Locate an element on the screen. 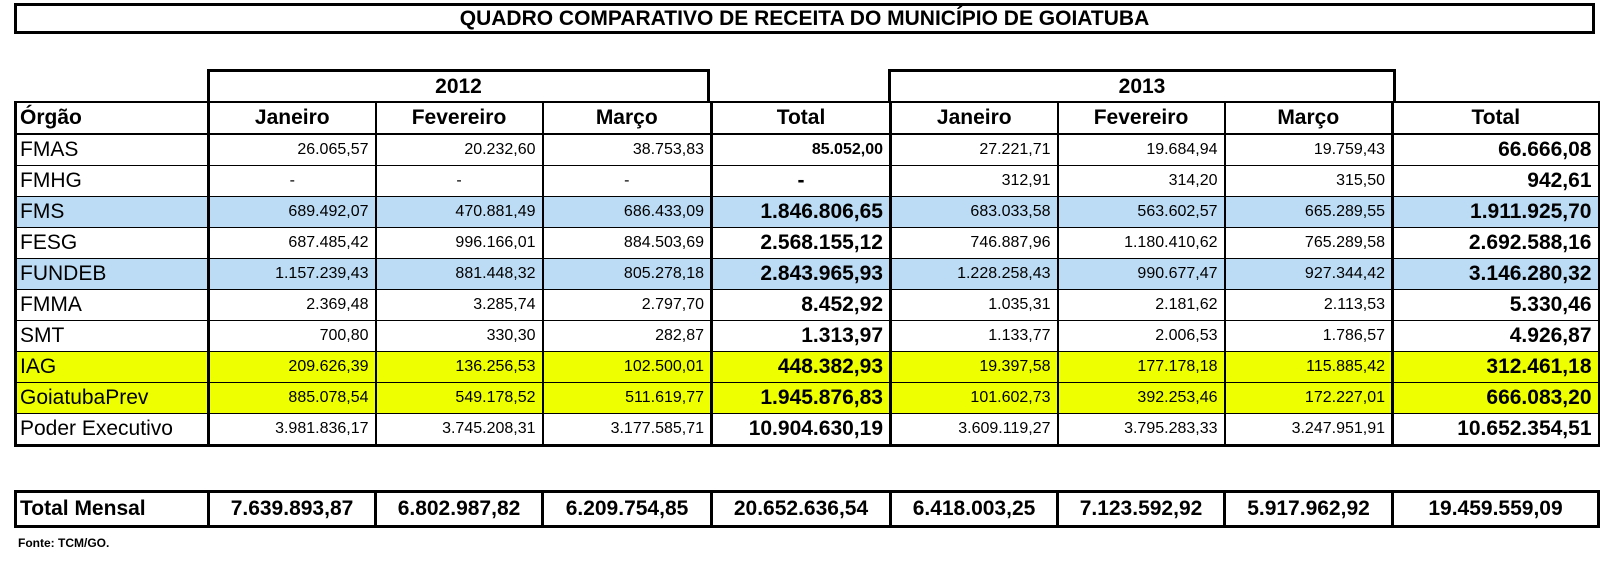  value-cell: 1.035,31 is located at coordinates (974, 305).